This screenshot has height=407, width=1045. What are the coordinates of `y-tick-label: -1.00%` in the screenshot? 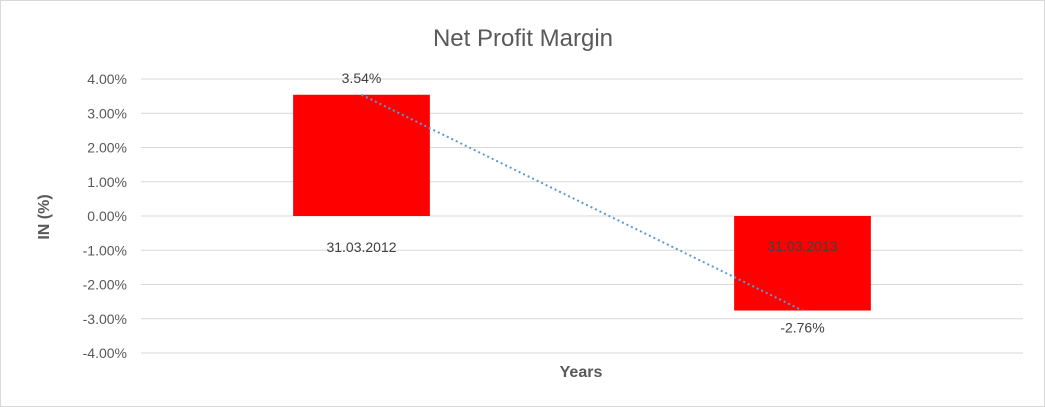 It's located at (105, 250).